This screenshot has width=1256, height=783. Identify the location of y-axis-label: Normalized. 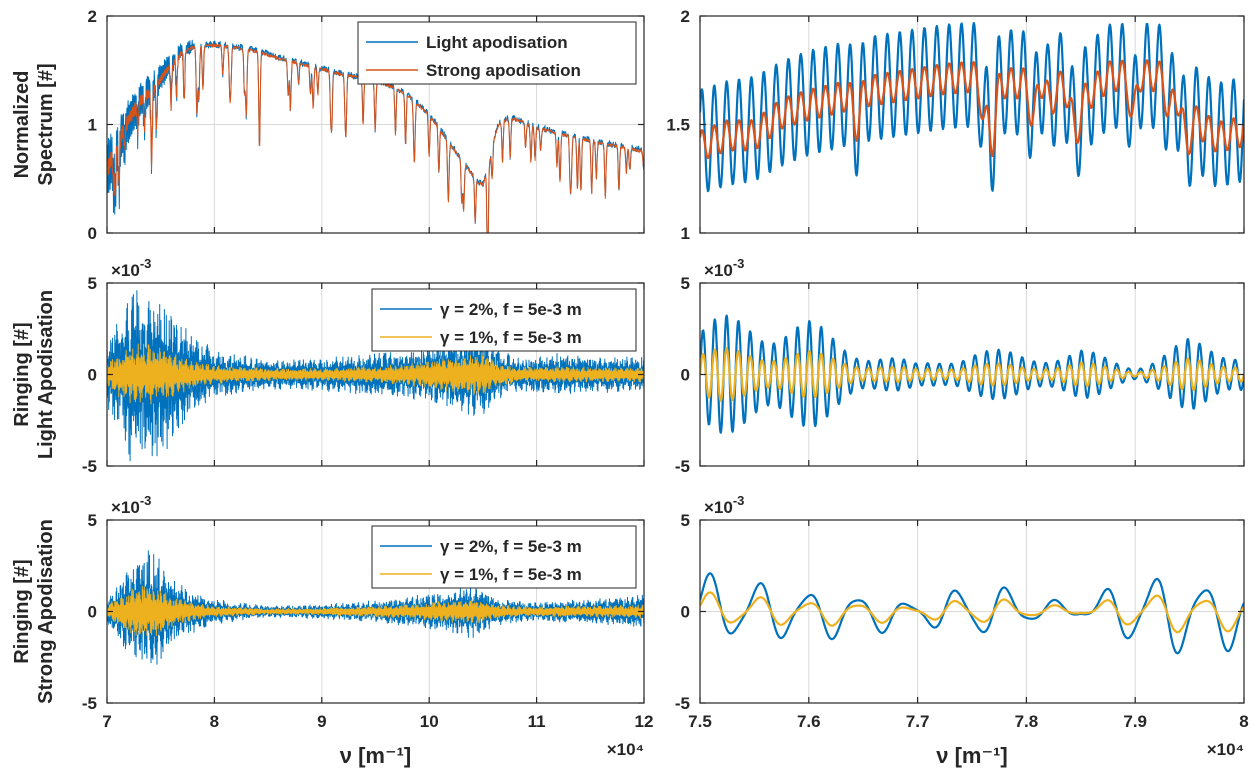
(22, 125).